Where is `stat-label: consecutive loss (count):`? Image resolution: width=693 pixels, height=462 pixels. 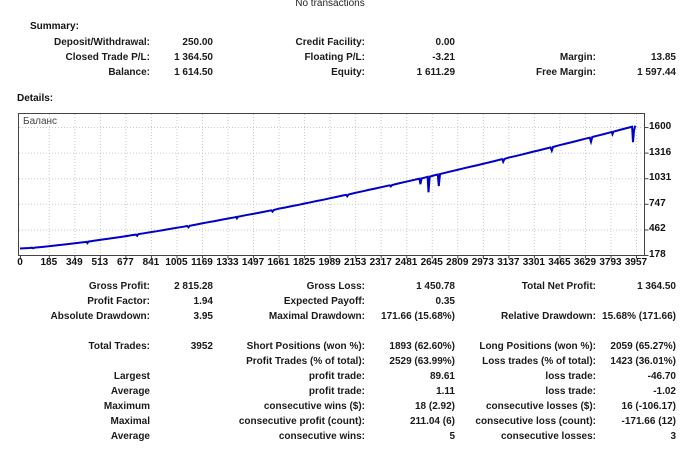
stat-label: consecutive loss (count): is located at coordinates (535, 421).